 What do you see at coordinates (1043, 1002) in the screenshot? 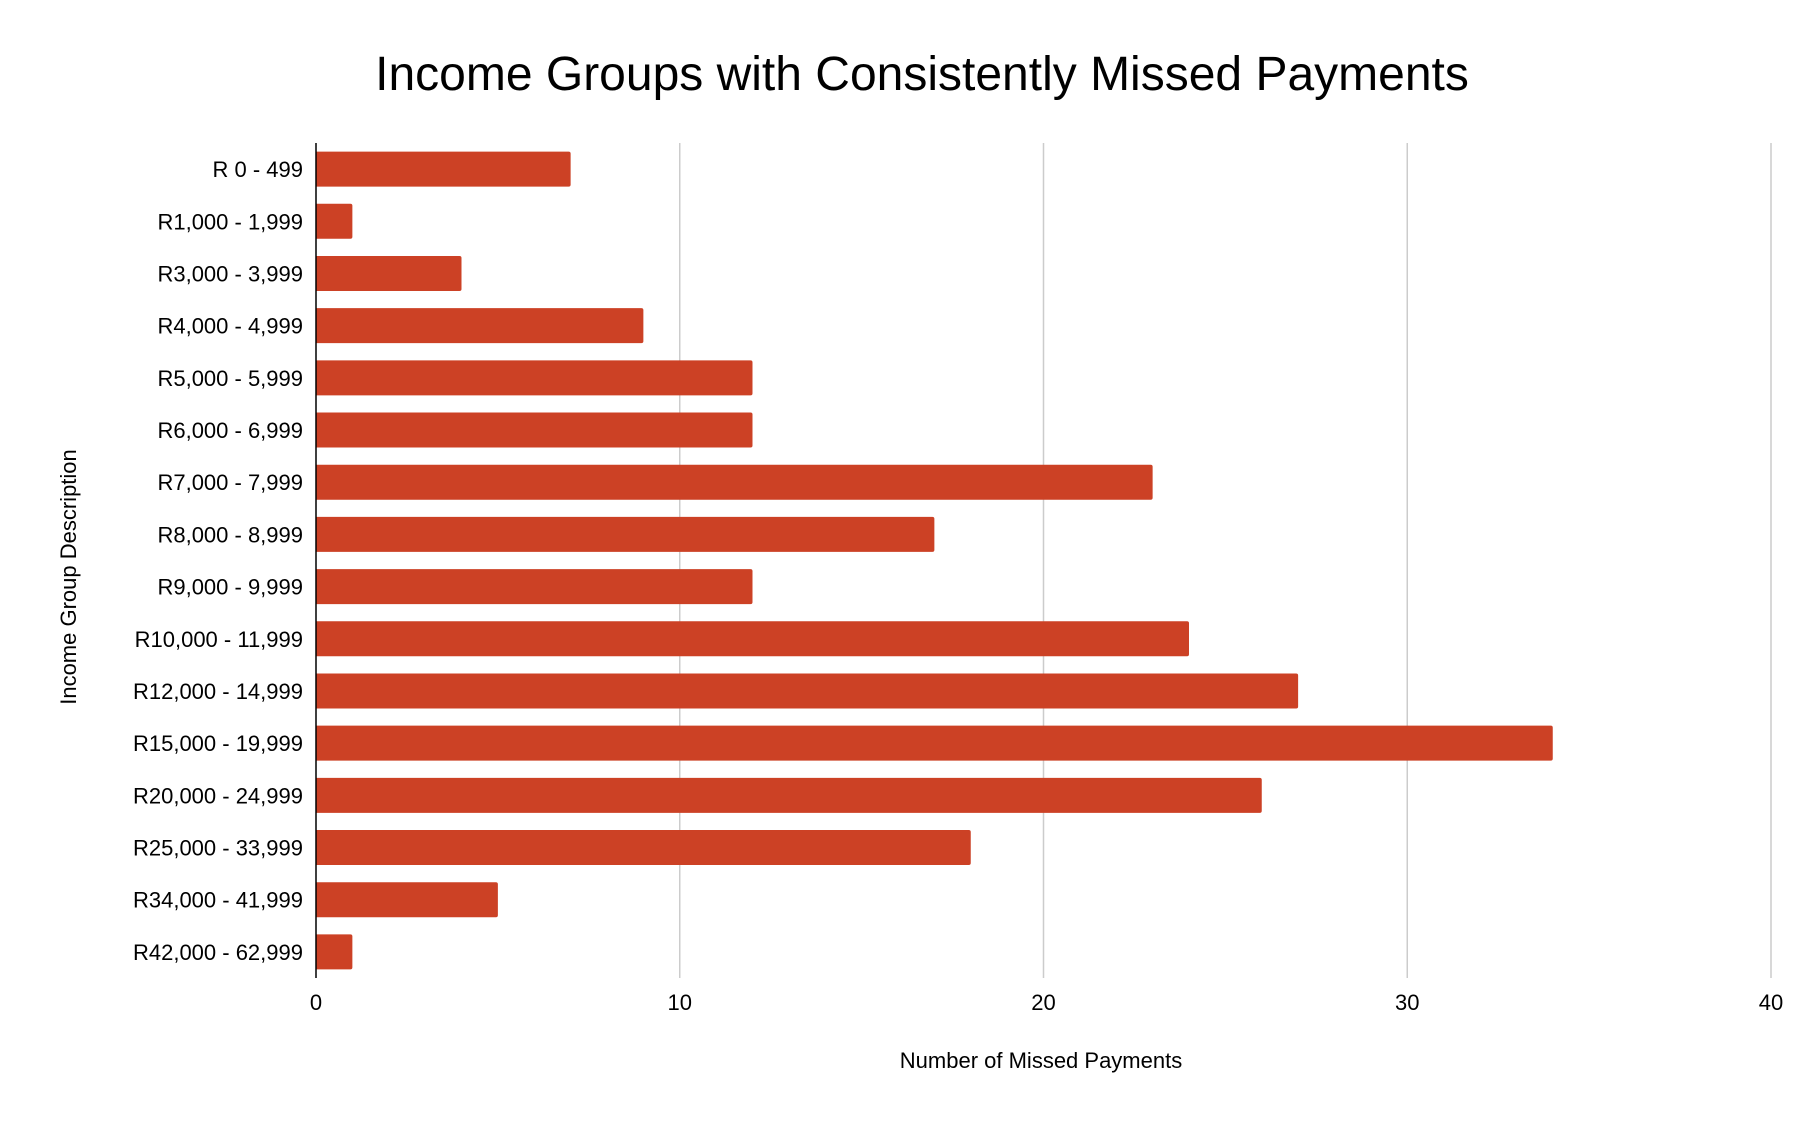
I see `x-tick-label: 20` at bounding box center [1043, 1002].